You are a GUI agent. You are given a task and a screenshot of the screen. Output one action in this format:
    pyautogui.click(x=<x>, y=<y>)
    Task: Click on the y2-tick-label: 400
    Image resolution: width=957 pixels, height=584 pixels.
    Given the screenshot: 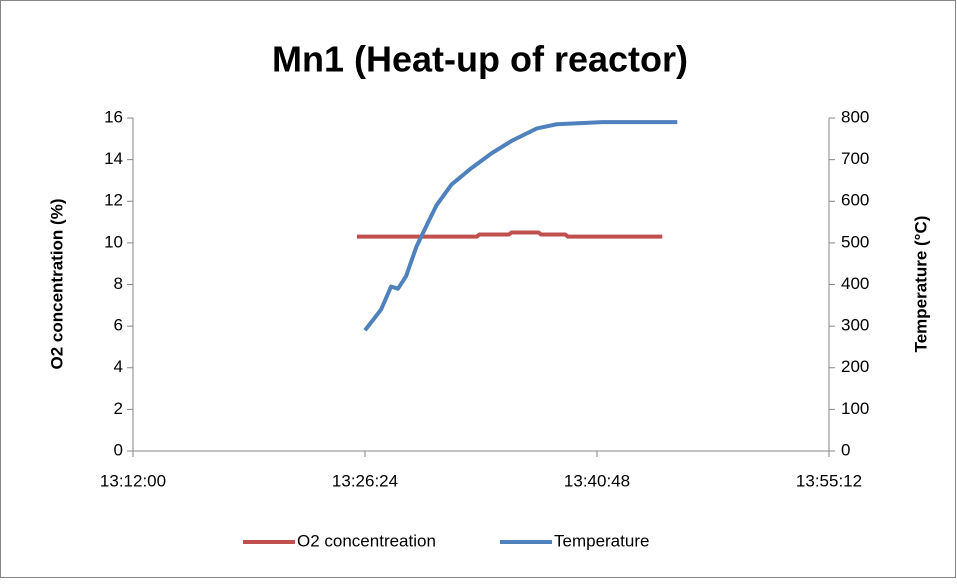 What is the action you would take?
    pyautogui.click(x=855, y=283)
    